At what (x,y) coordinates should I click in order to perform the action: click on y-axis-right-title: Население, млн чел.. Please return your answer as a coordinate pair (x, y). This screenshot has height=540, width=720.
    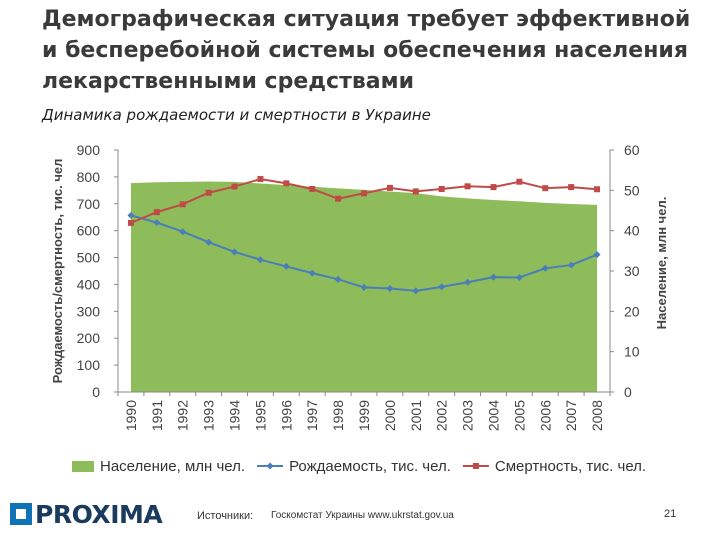
    Looking at the image, I should click on (661, 263).